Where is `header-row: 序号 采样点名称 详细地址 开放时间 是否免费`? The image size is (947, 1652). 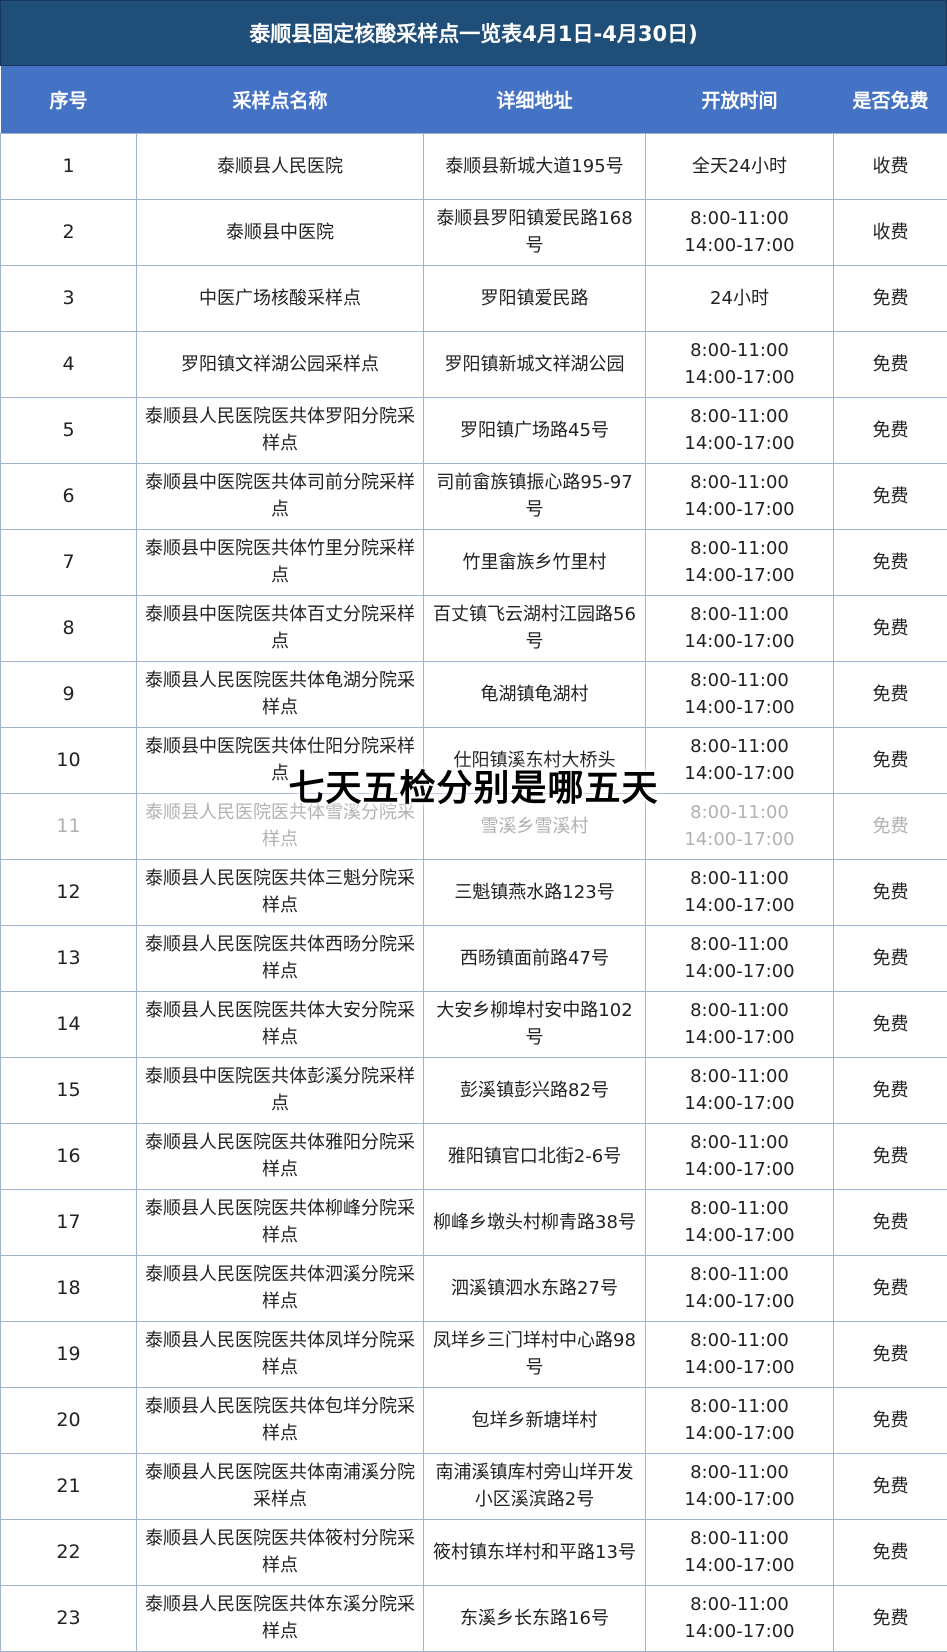 header-row: 序号 采样点名称 详细地址 开放时间 是否免费 is located at coordinates (474, 99).